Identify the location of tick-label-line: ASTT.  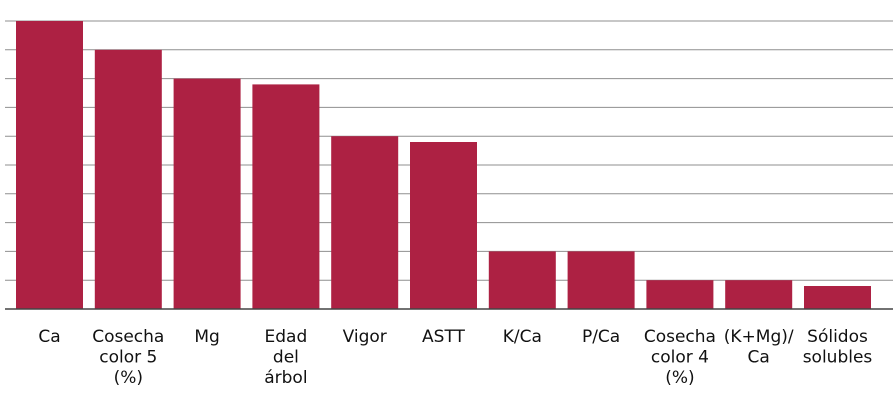
(444, 337).